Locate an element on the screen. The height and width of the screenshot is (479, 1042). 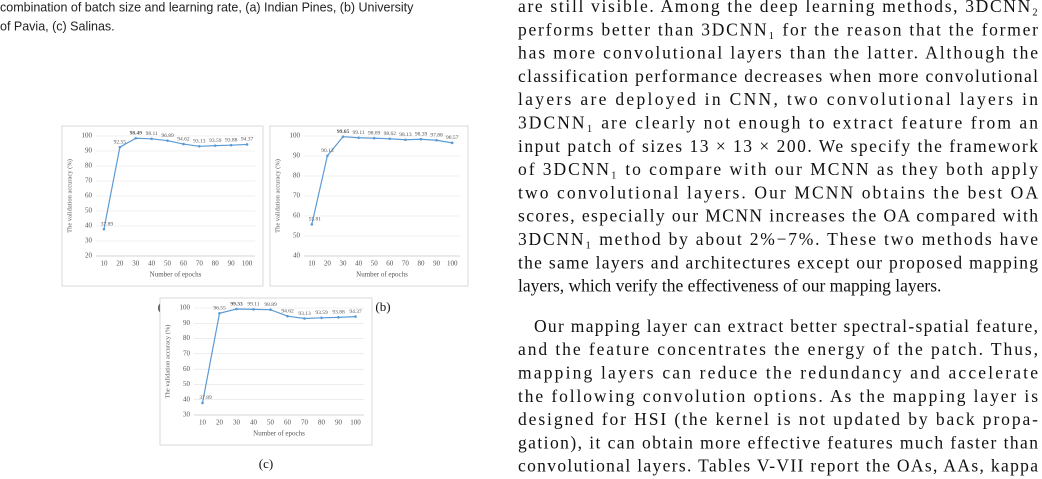
y-tick-label: 70 is located at coordinates (187, 353).